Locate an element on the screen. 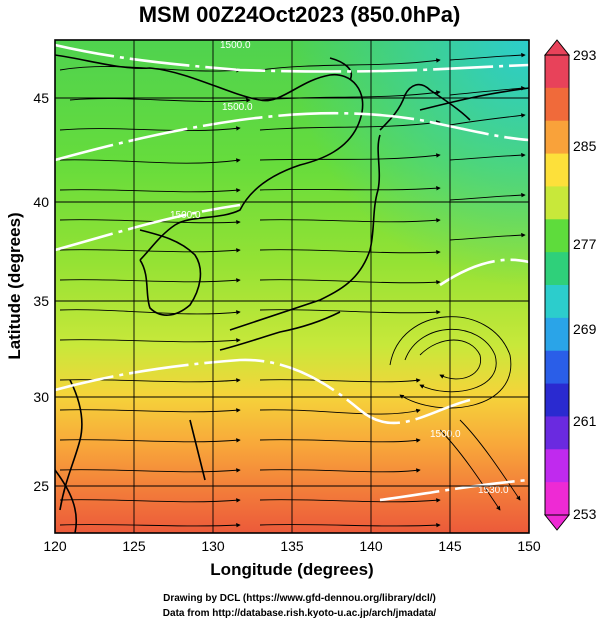 The width and height of the screenshot is (599, 625). y-axis: 25 30 35 40 45 Latitude (degrees) is located at coordinates (27, 292).